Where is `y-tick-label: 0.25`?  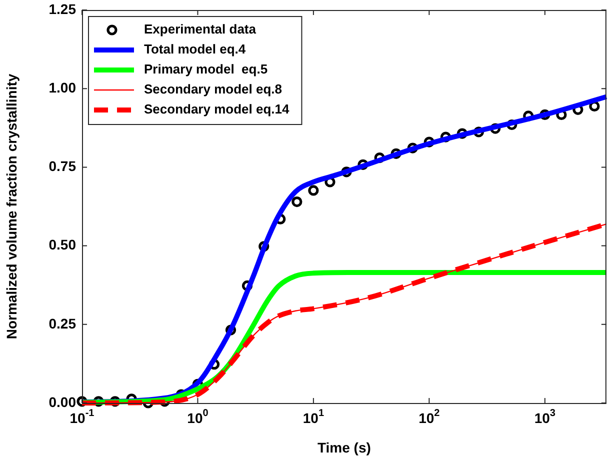 y-tick-label: 0.25 is located at coordinates (62, 323).